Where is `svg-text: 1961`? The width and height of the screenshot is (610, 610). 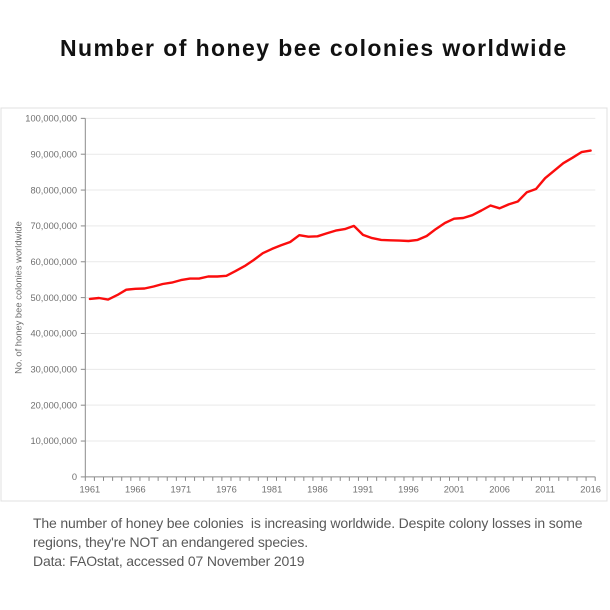 svg-text: 1961 is located at coordinates (90, 490).